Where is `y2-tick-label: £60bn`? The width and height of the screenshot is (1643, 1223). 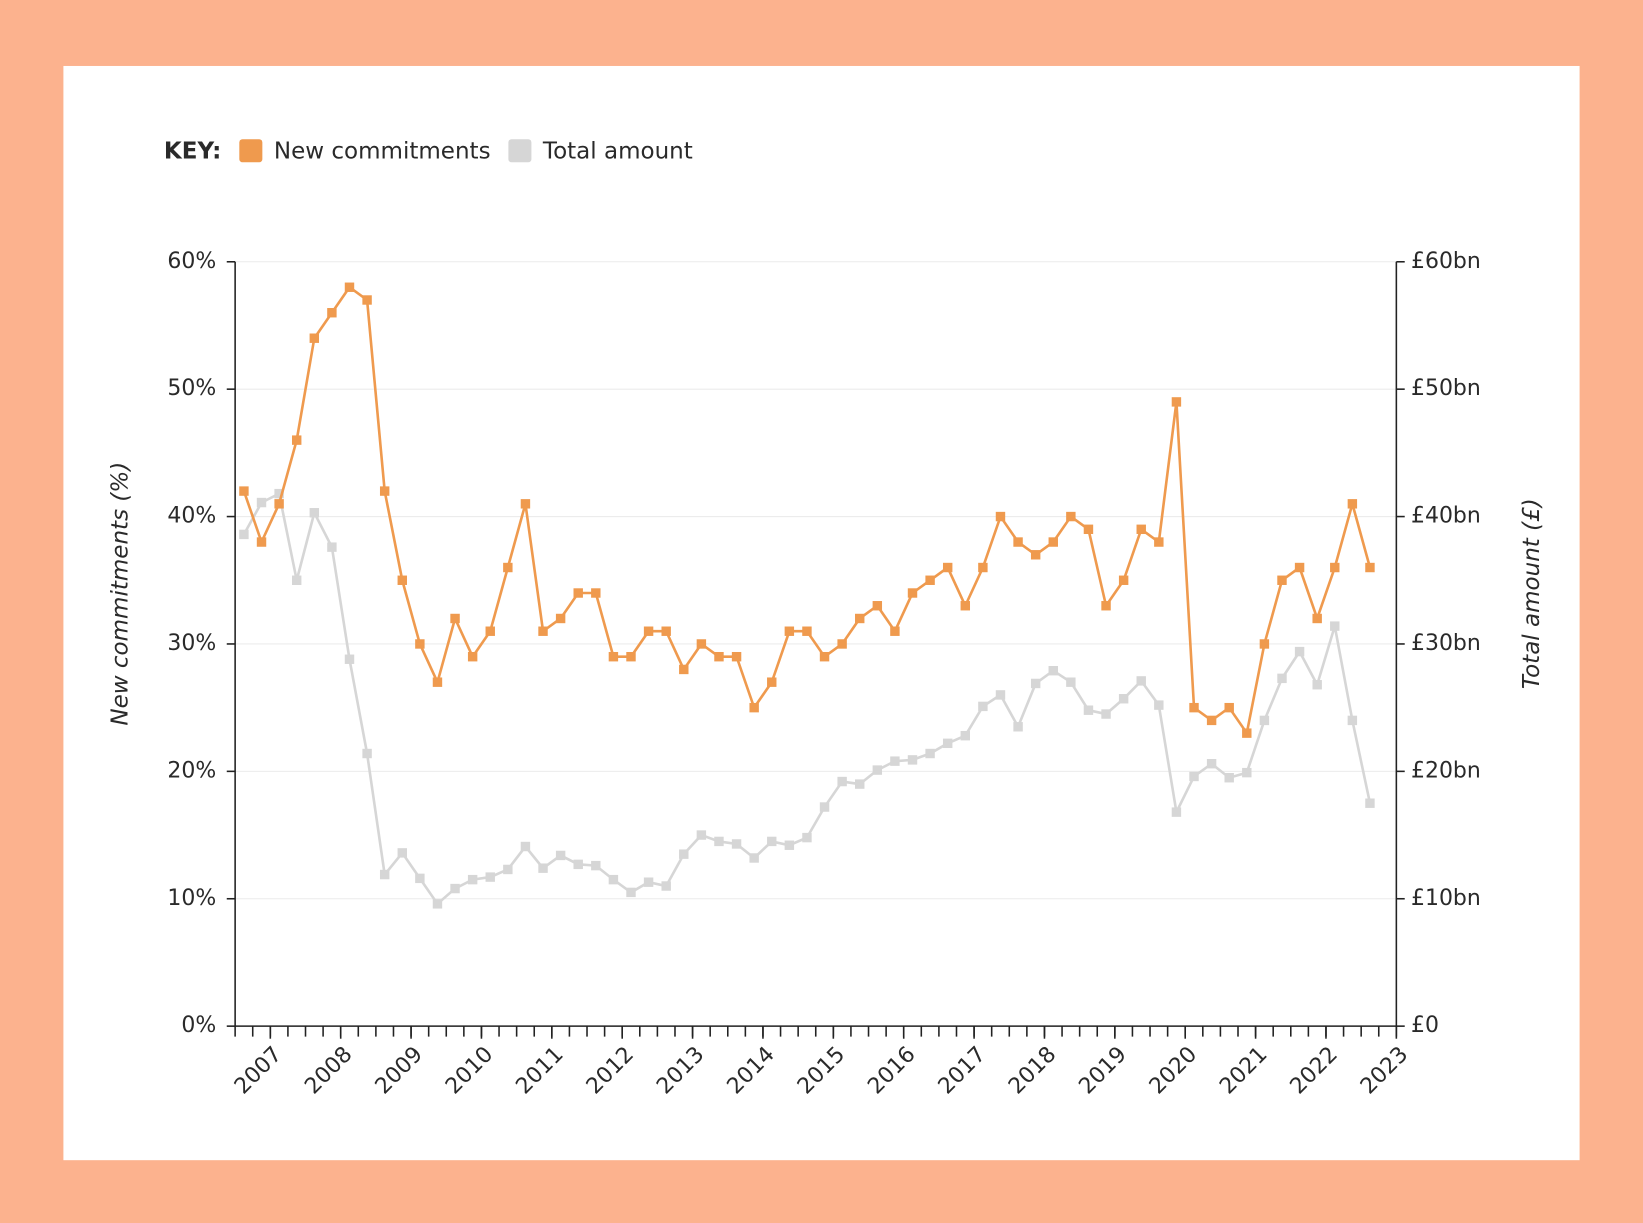 y2-tick-label: £60bn is located at coordinates (1446, 261).